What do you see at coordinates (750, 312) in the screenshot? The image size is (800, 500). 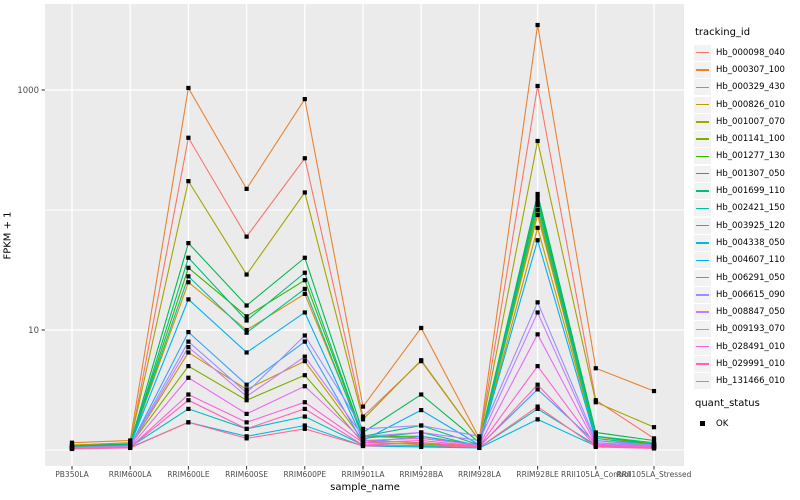 I see `legend-entry-label: Hb_008847_050` at bounding box center [750, 312].